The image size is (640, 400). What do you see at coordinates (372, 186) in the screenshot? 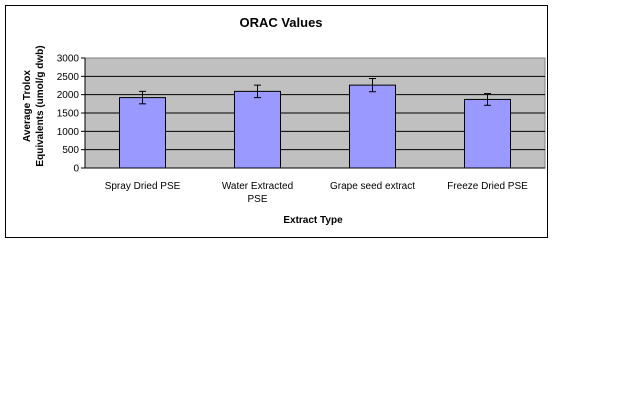
I see `x-category-label: Grape seed extract` at bounding box center [372, 186].